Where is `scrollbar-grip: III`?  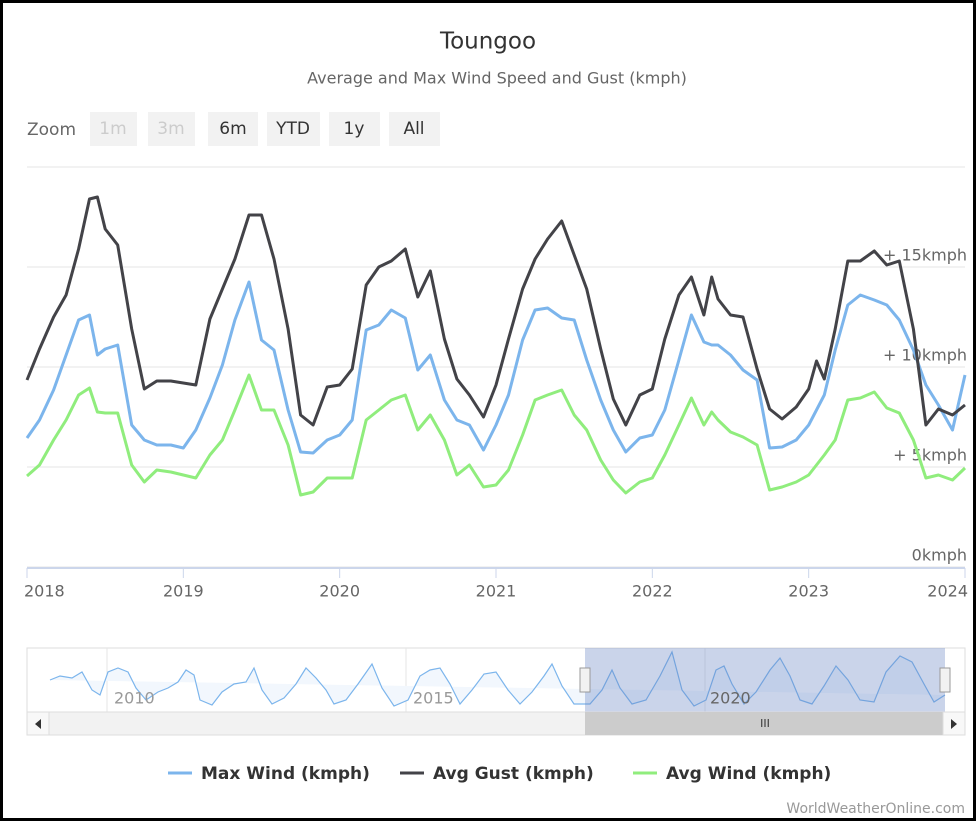
scrollbar-grip: III is located at coordinates (765, 723).